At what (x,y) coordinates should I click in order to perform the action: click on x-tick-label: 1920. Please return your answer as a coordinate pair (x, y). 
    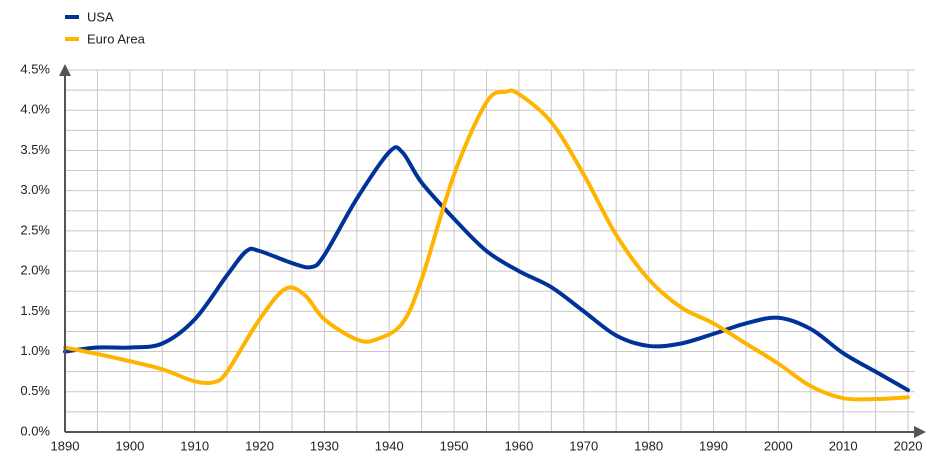
    Looking at the image, I should click on (259, 445).